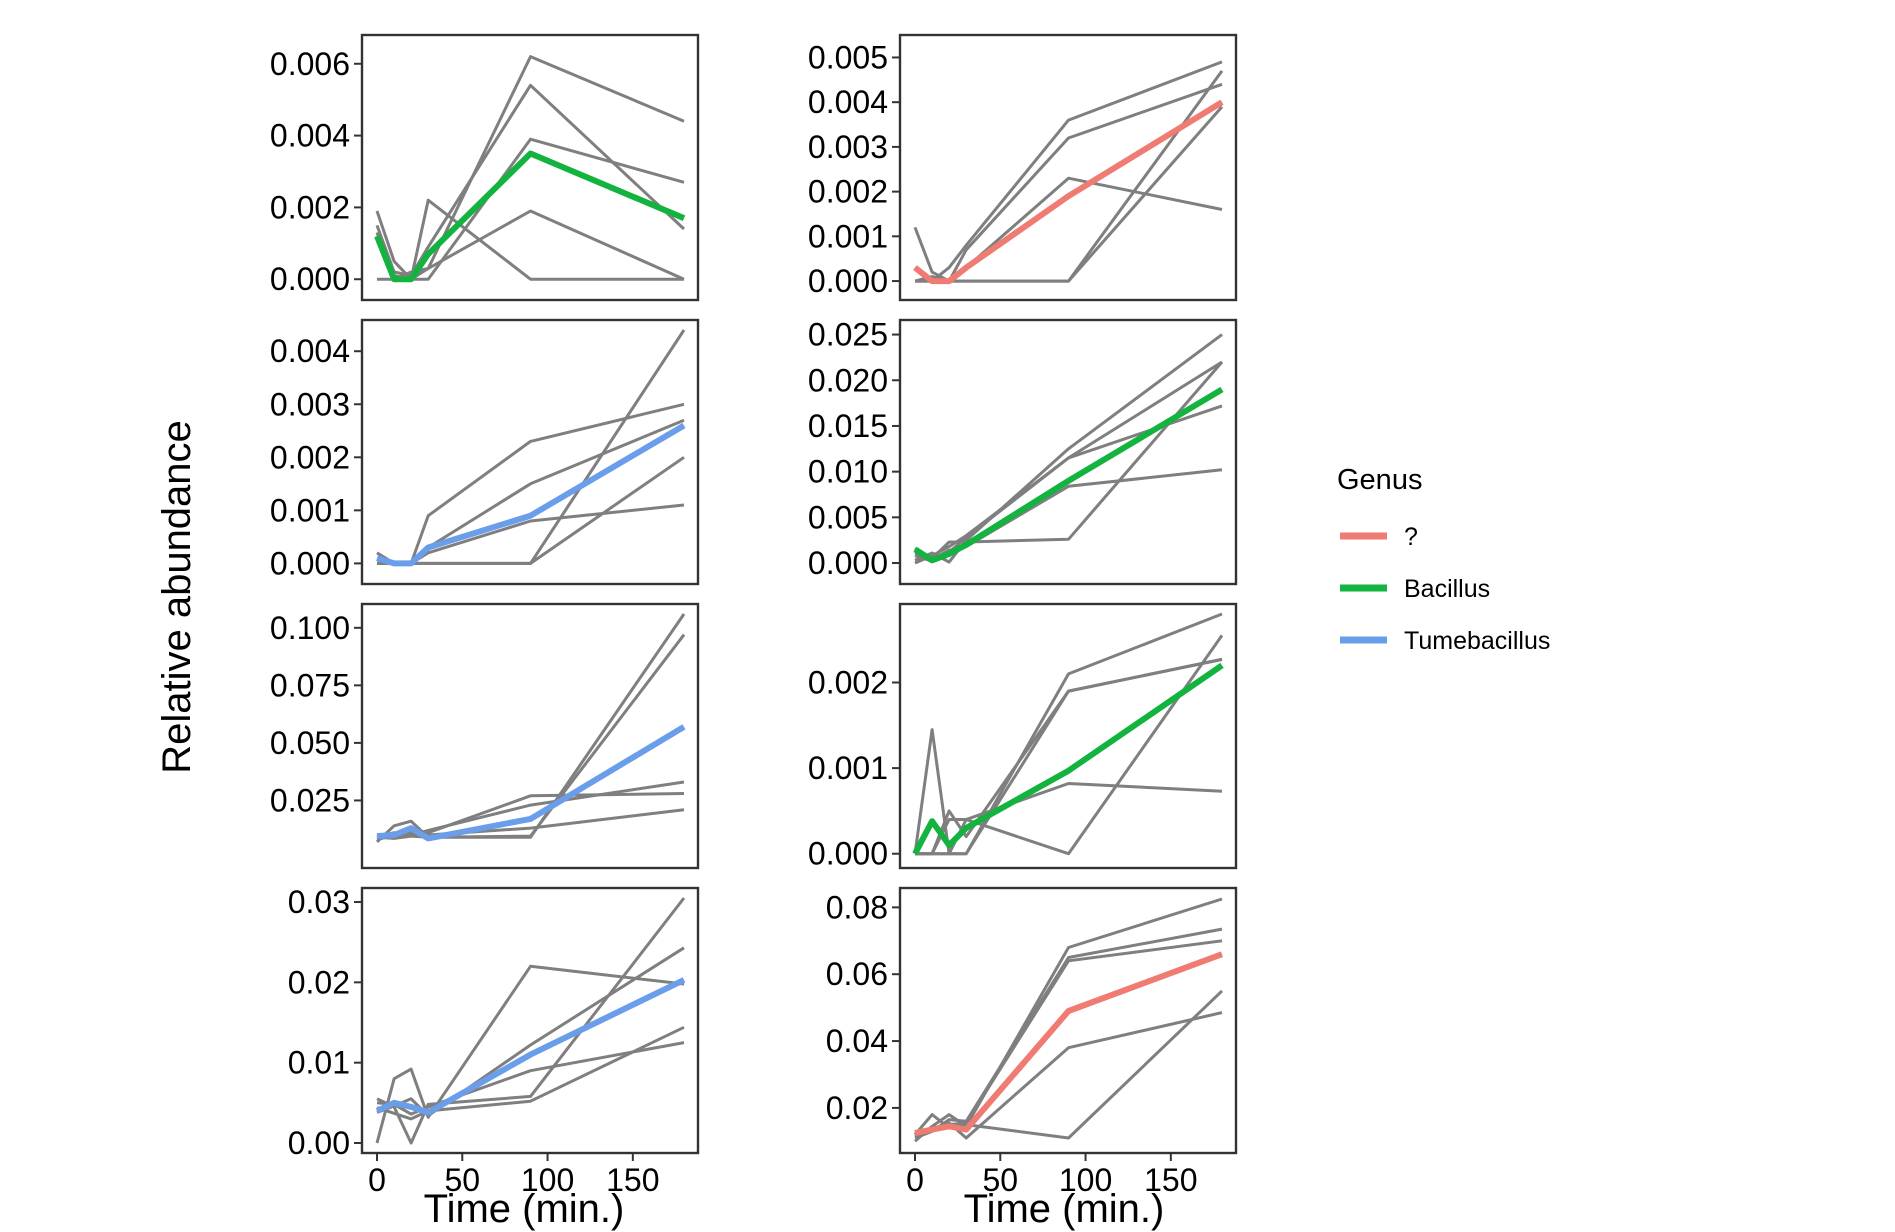 This screenshot has height=1232, width=1895. Describe the element at coordinates (1064, 1209) in the screenshot. I see `x-axis-title-right: Time (min.)` at that location.